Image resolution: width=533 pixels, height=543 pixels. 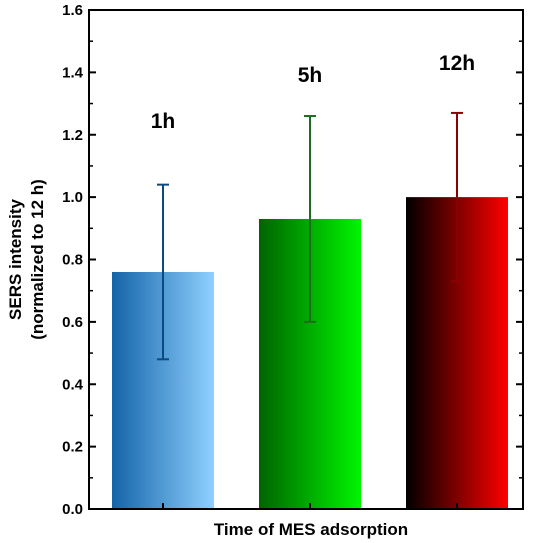 What do you see at coordinates (72, 322) in the screenshot?
I see `y-tick-label: 0.6` at bounding box center [72, 322].